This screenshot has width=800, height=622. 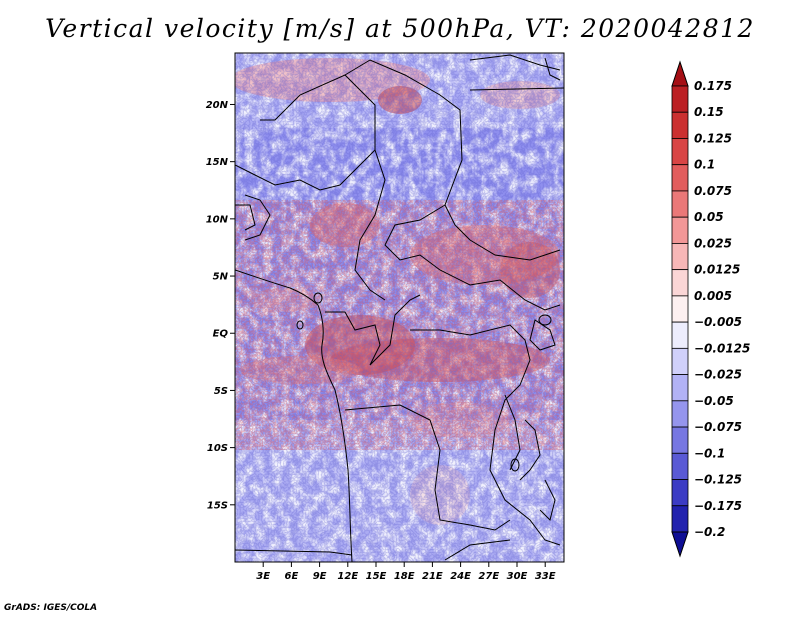 I want to click on colorbar-label: 0.125, so click(x=713, y=138).